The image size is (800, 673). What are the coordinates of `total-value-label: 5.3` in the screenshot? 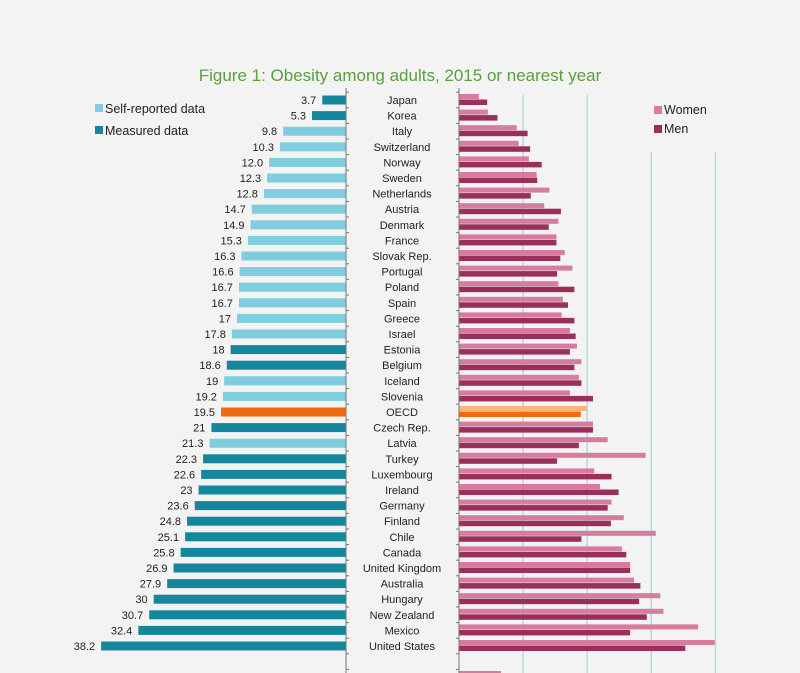 It's located at (298, 117).